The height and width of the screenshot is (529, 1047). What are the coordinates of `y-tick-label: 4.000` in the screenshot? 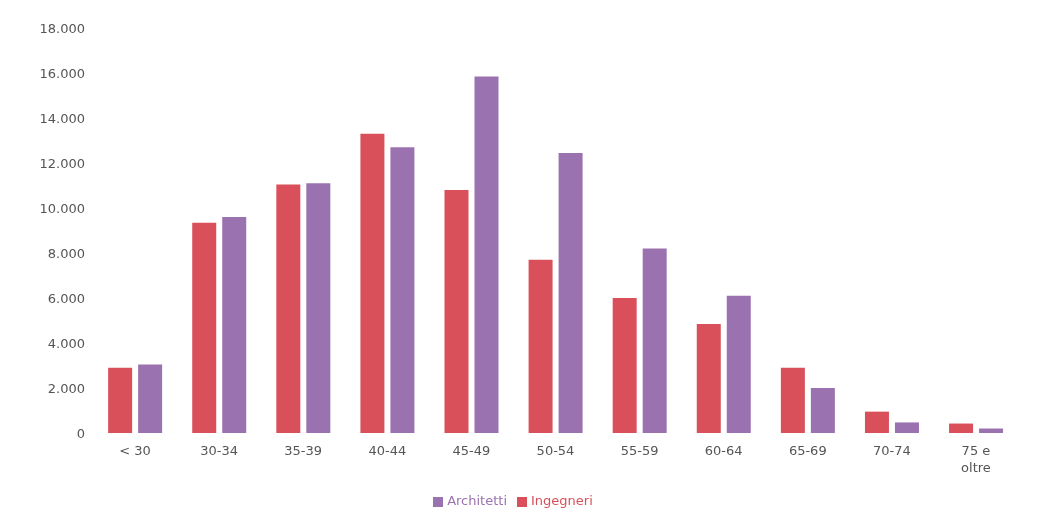 It's located at (66, 343).